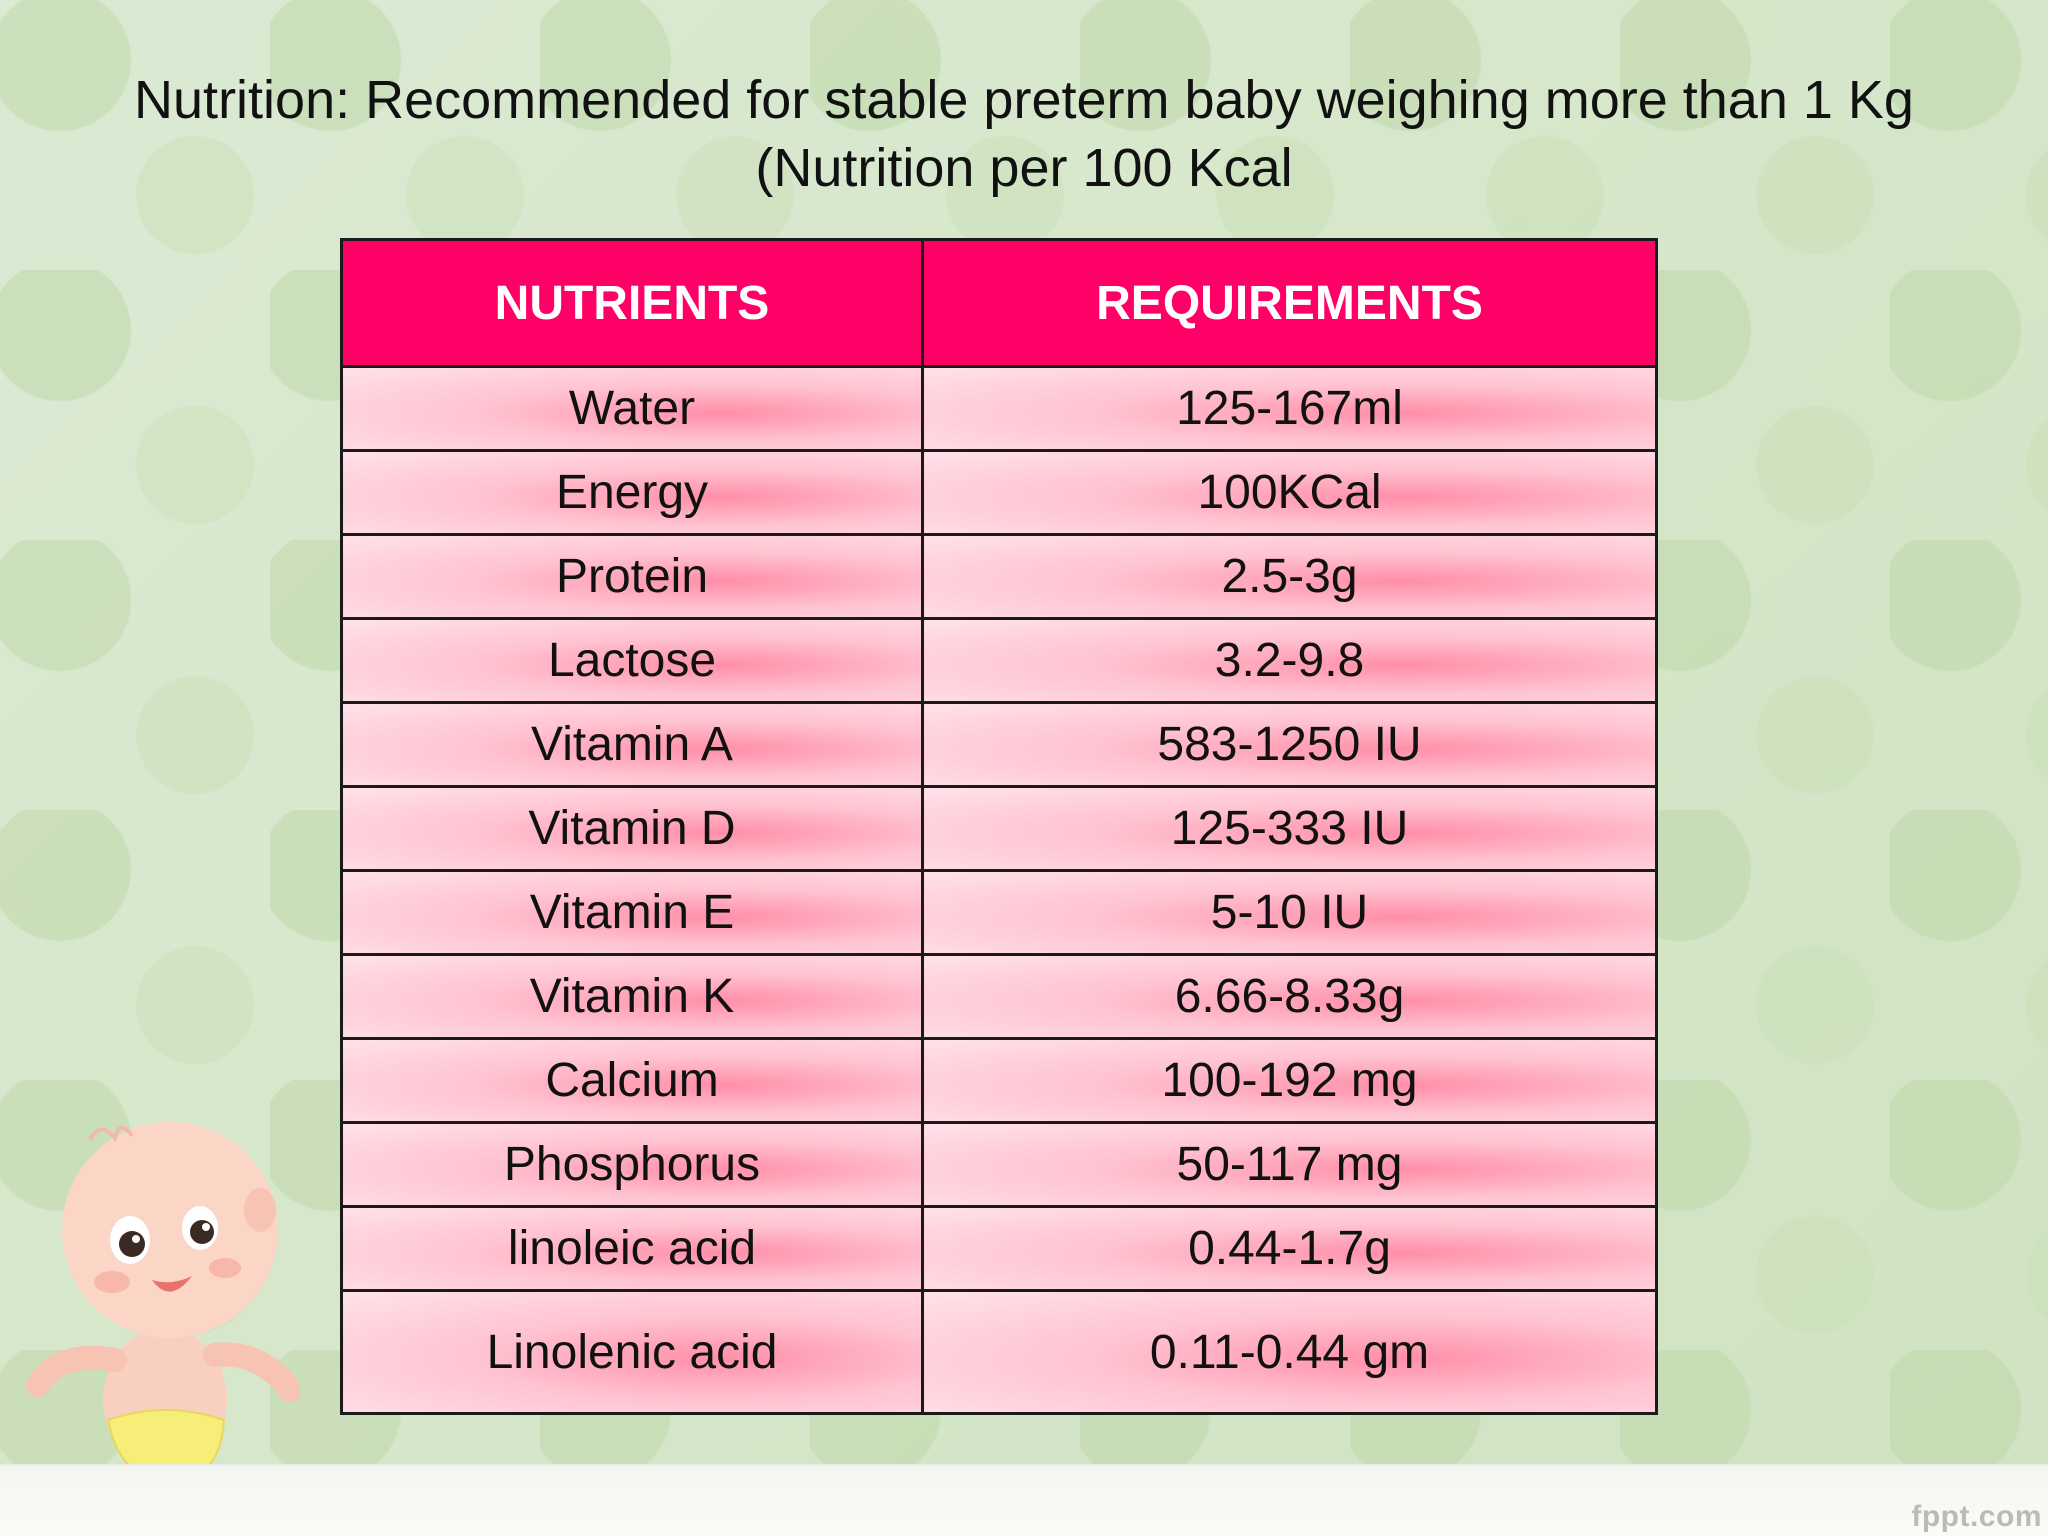  What do you see at coordinates (632, 912) in the screenshot?
I see `nutrient-cell: Vitamin E` at bounding box center [632, 912].